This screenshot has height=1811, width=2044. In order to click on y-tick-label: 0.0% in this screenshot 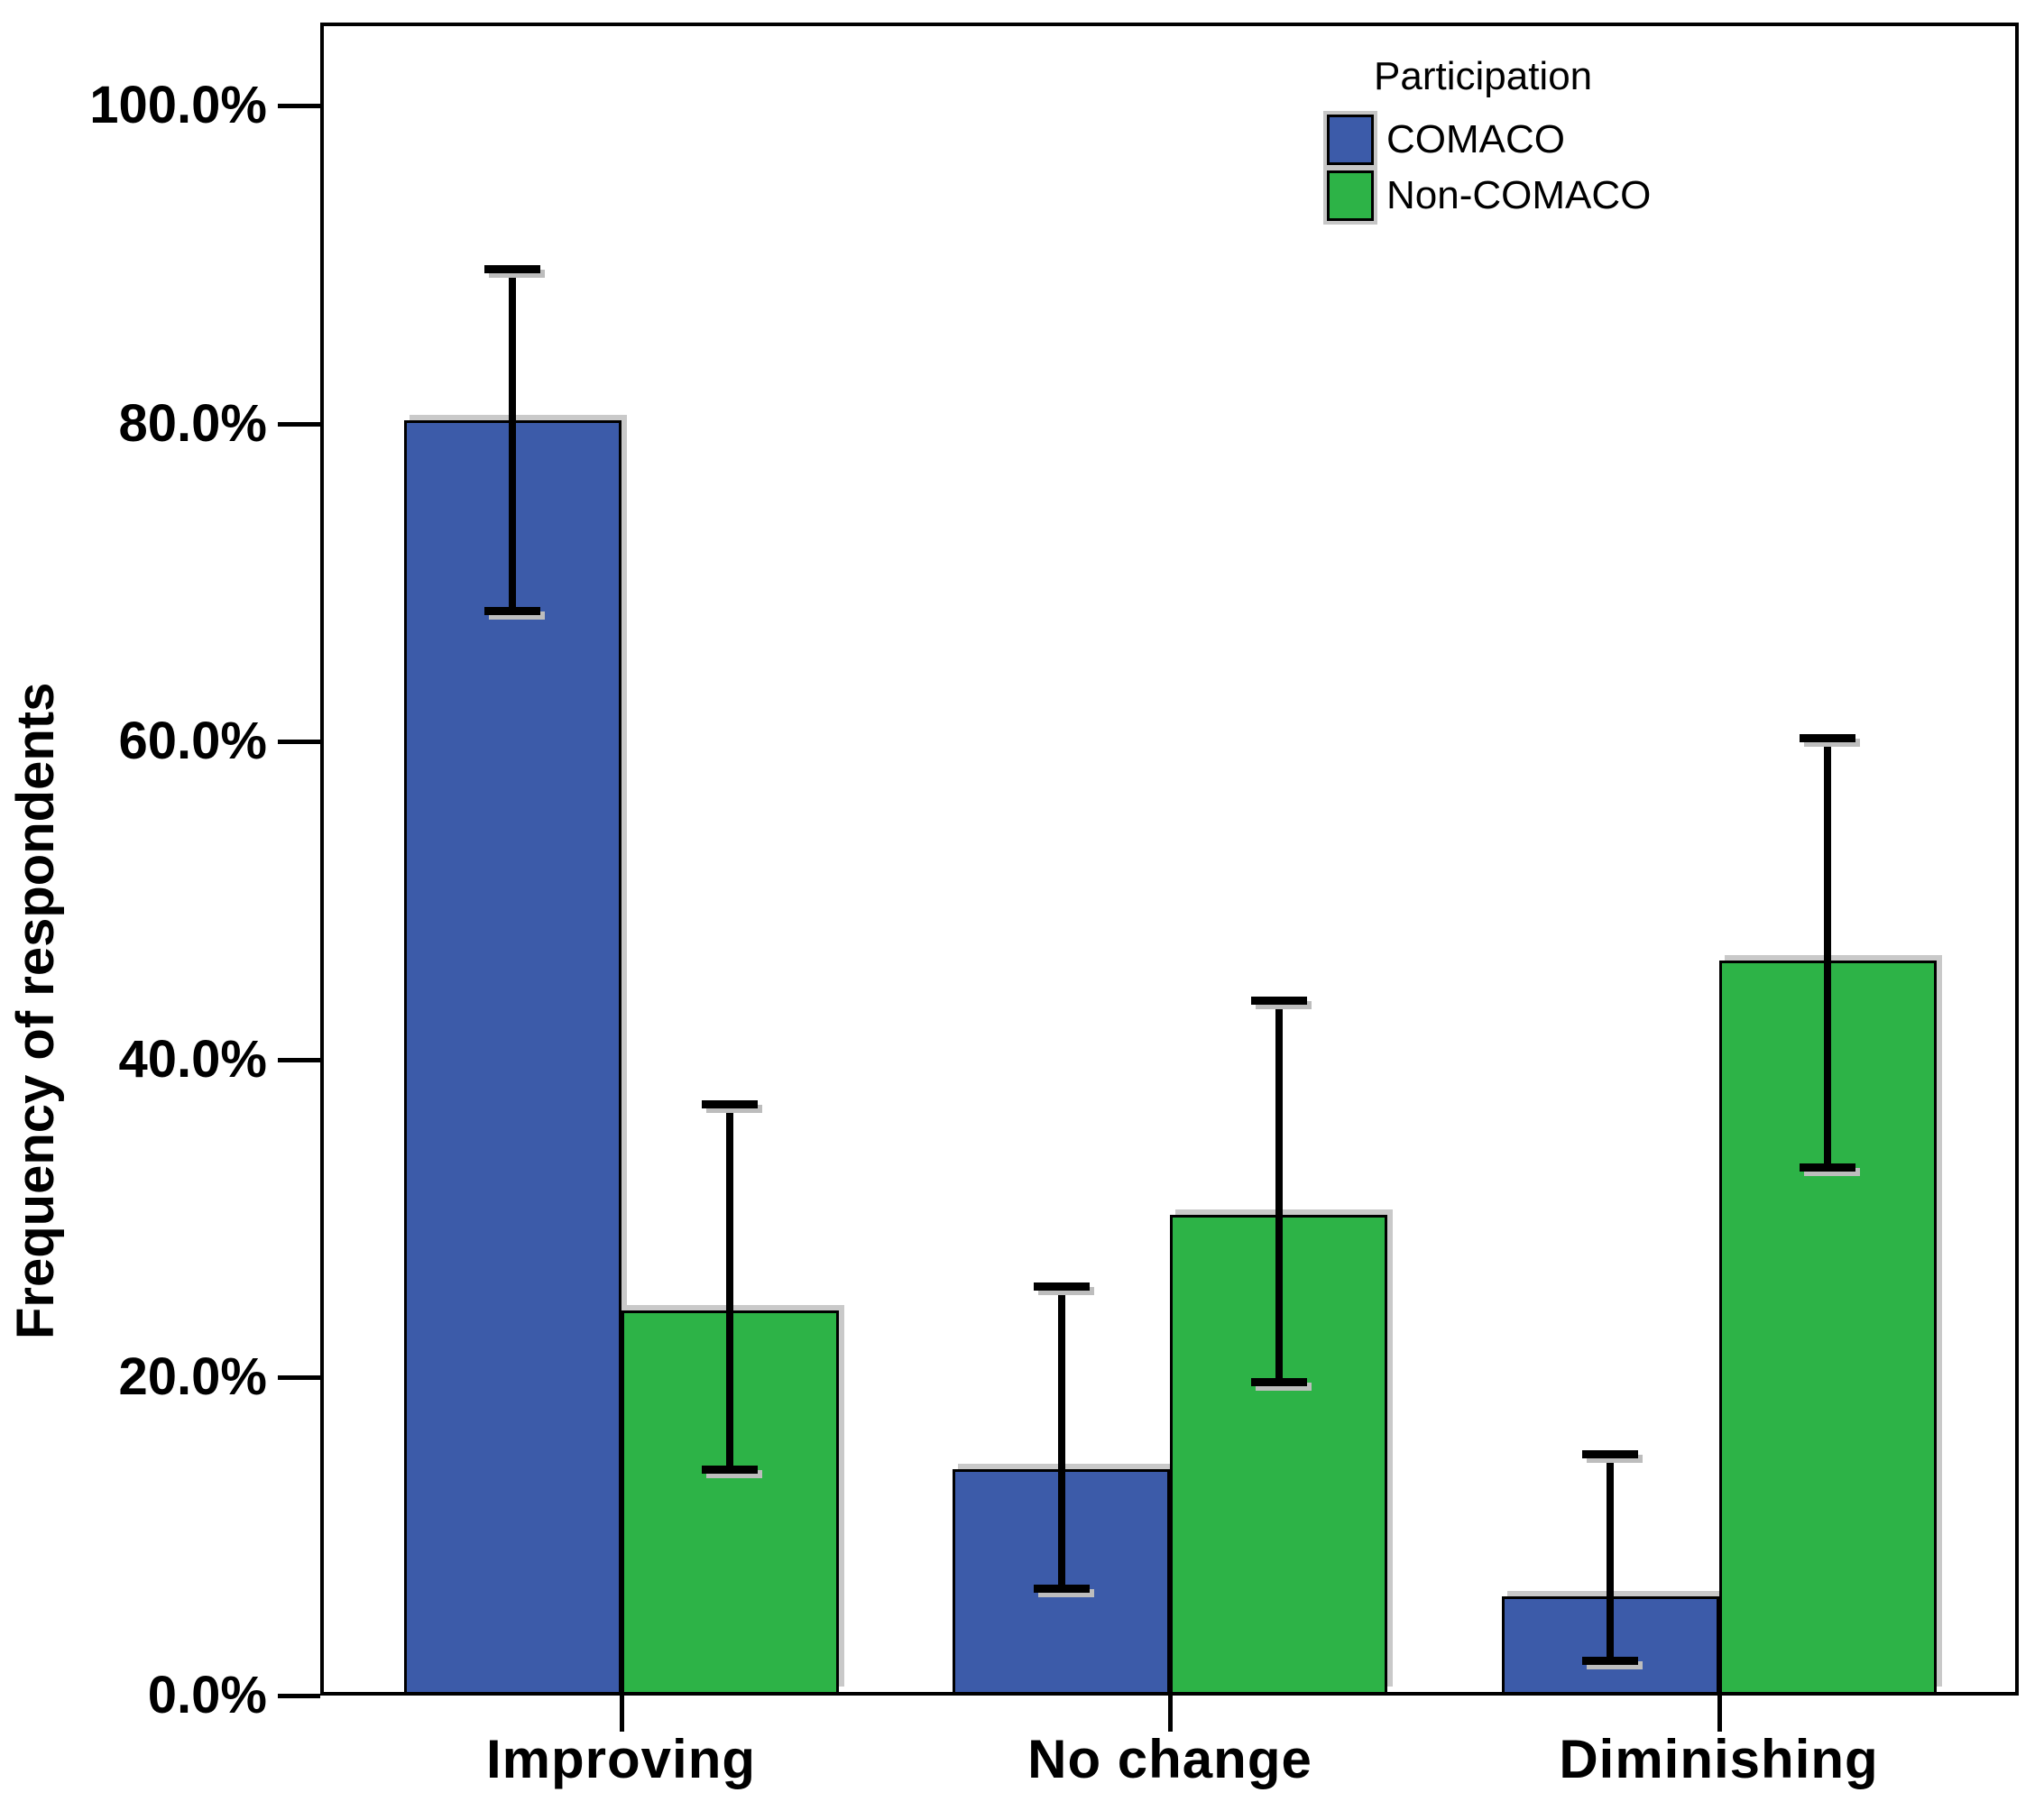, I will do `click(207, 1695)`.